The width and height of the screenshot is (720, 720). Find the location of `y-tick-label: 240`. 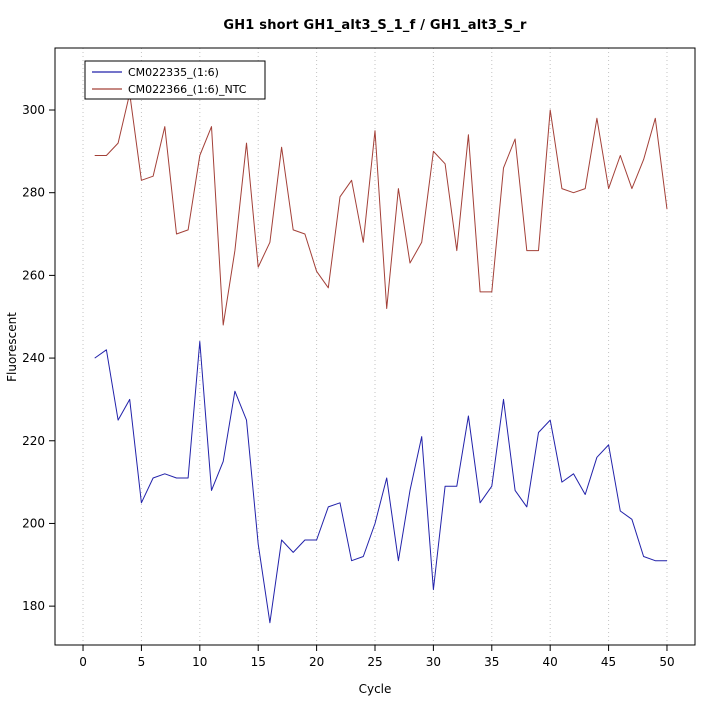

y-tick-label: 240 is located at coordinates (33, 358).